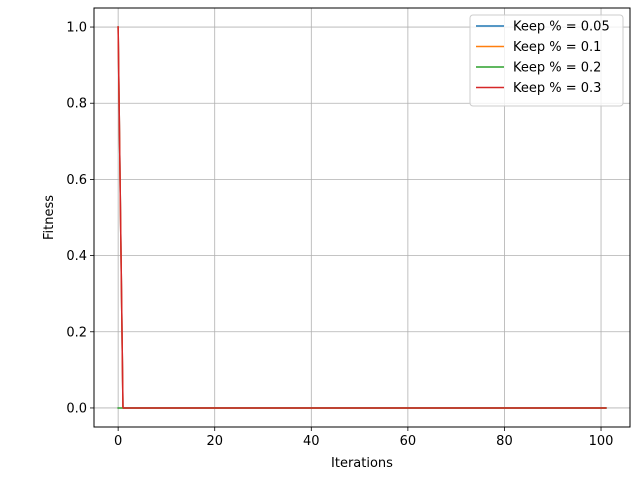 The image size is (640, 484). Describe the element at coordinates (561, 27) in the screenshot. I see `legend-label: Keep % = 0.05` at that location.